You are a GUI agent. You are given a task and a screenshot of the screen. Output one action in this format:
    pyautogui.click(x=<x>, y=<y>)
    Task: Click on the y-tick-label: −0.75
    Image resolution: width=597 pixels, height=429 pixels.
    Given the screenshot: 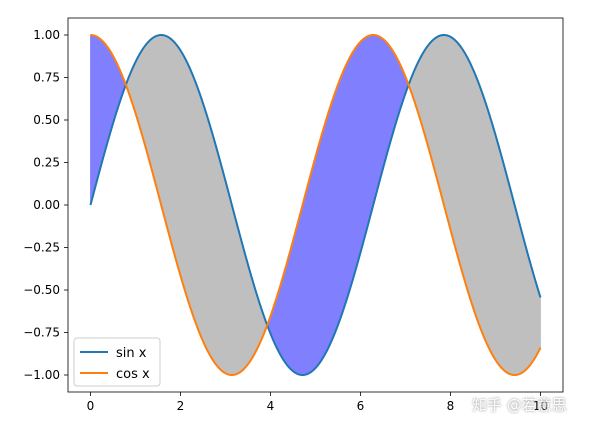 What is the action you would take?
    pyautogui.click(x=41, y=333)
    